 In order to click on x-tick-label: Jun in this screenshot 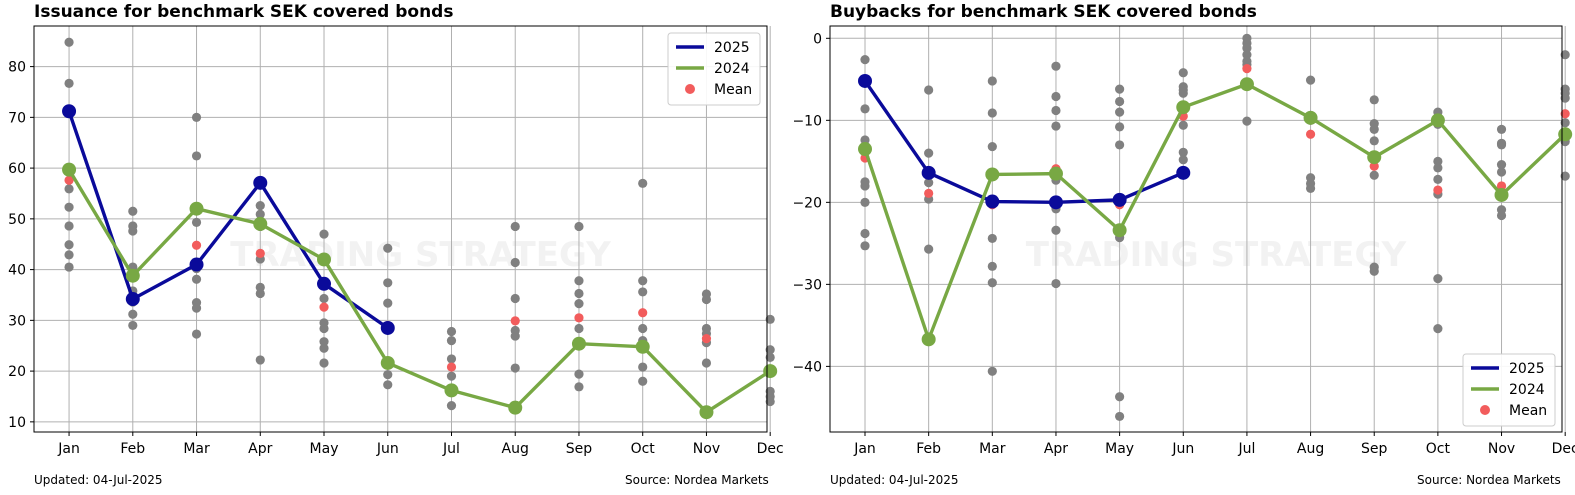, I will do `click(1182, 449)`.